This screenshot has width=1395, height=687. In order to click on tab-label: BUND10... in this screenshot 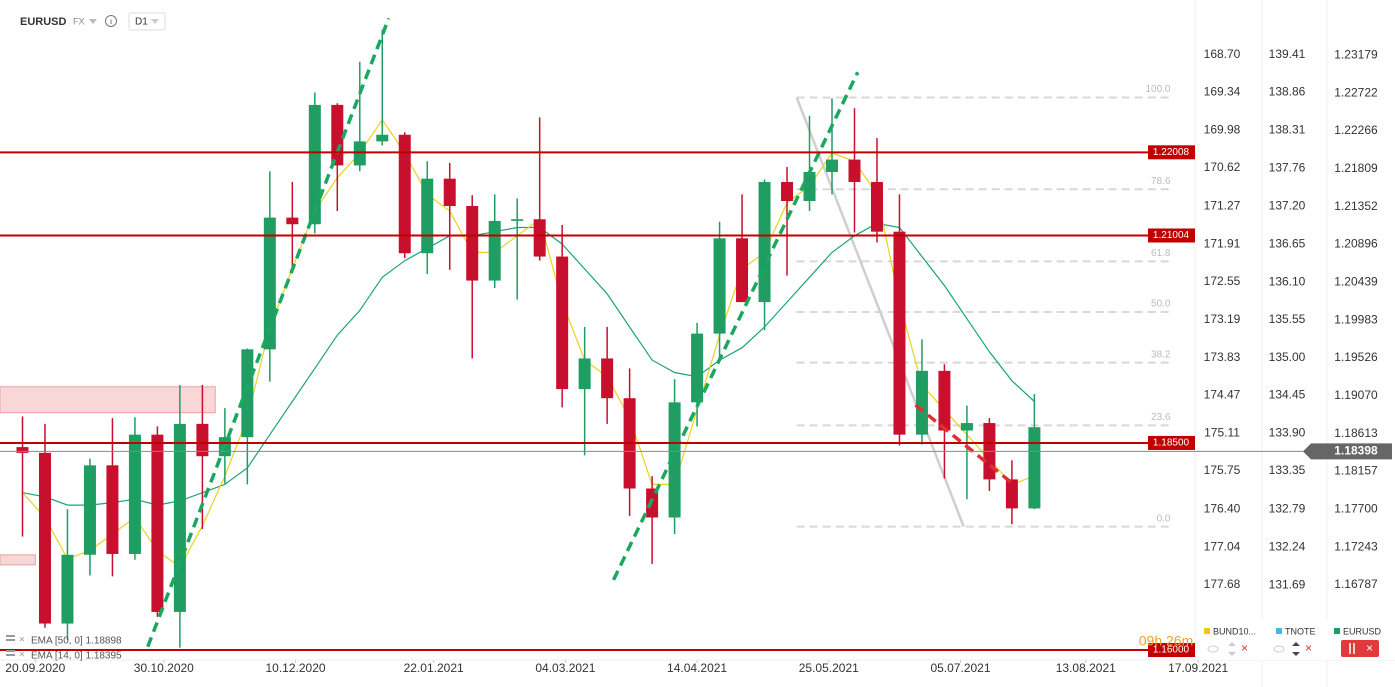, I will do `click(1234, 631)`.